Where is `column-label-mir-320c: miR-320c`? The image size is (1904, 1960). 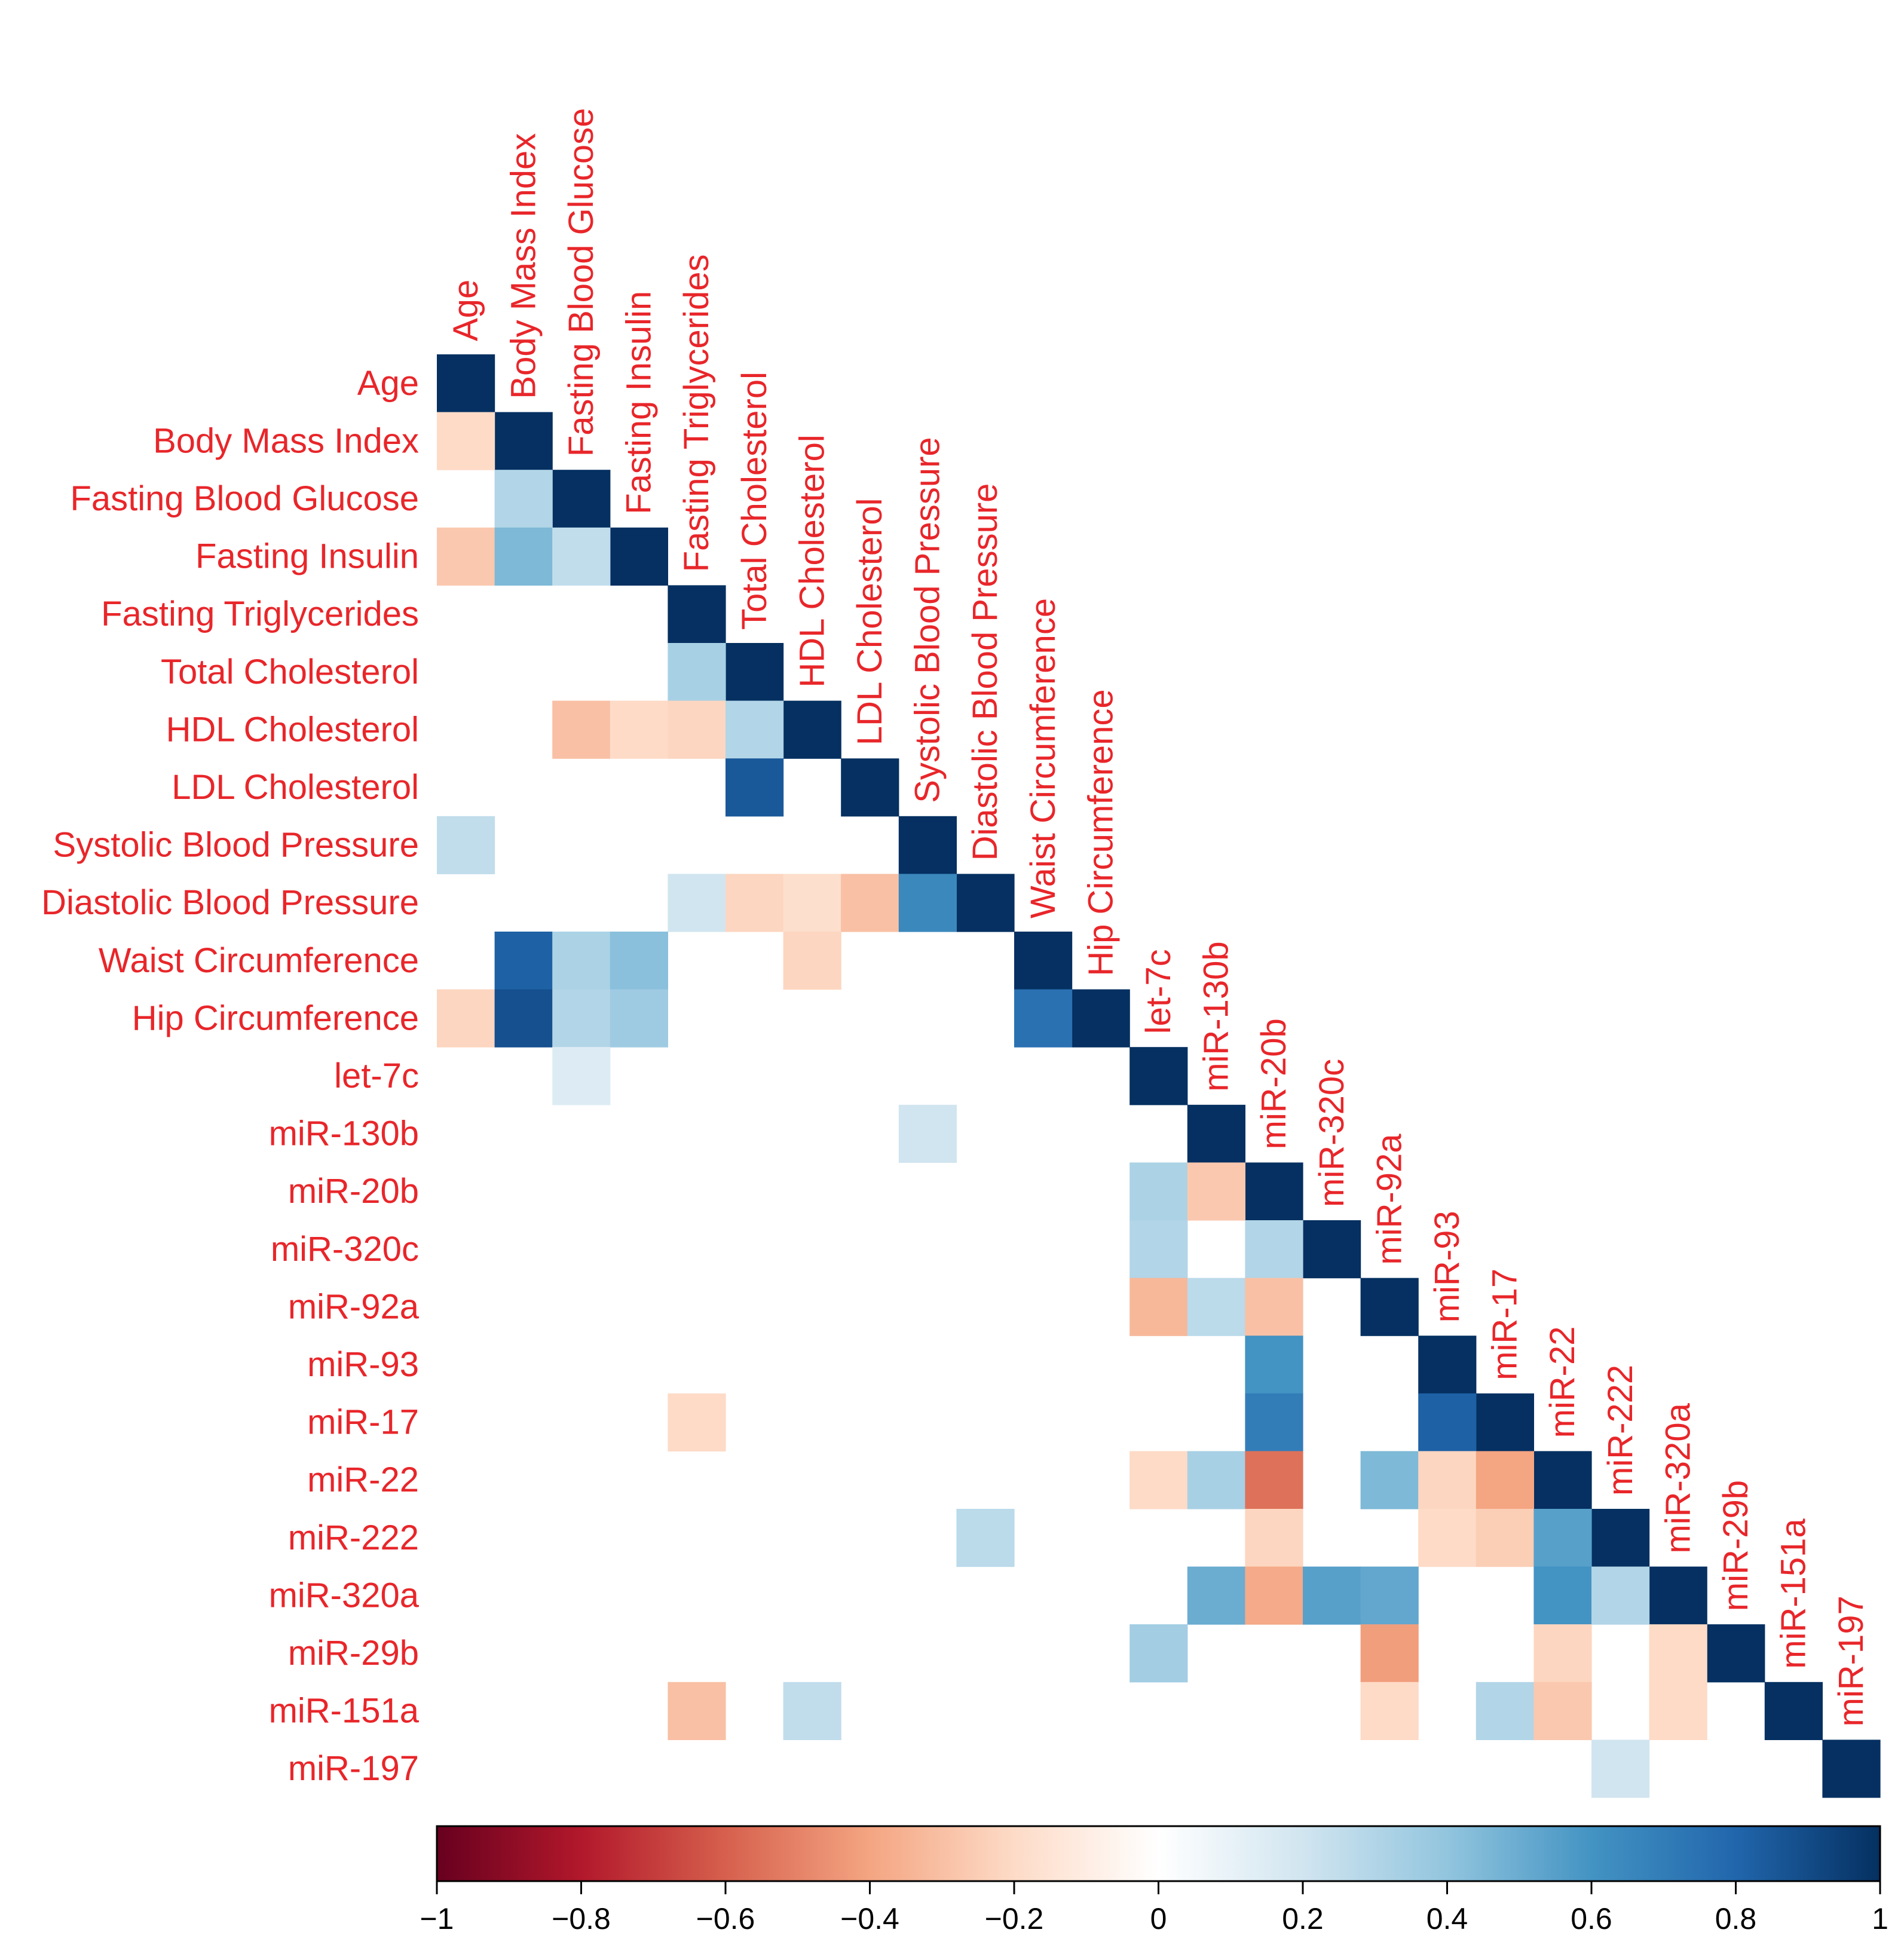
column-label-mir-320c: miR-320c is located at coordinates (1332, 1133).